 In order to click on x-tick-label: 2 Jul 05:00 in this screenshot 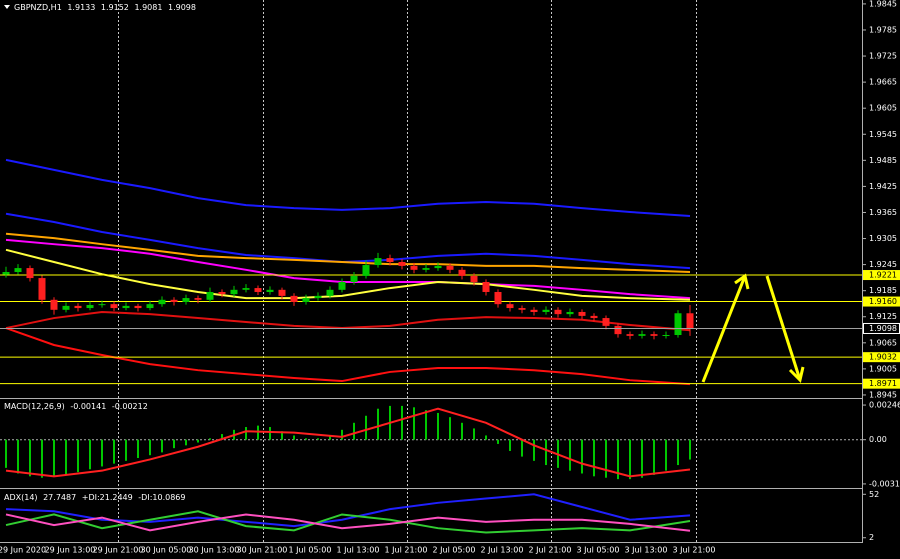, I will do `click(454, 550)`.